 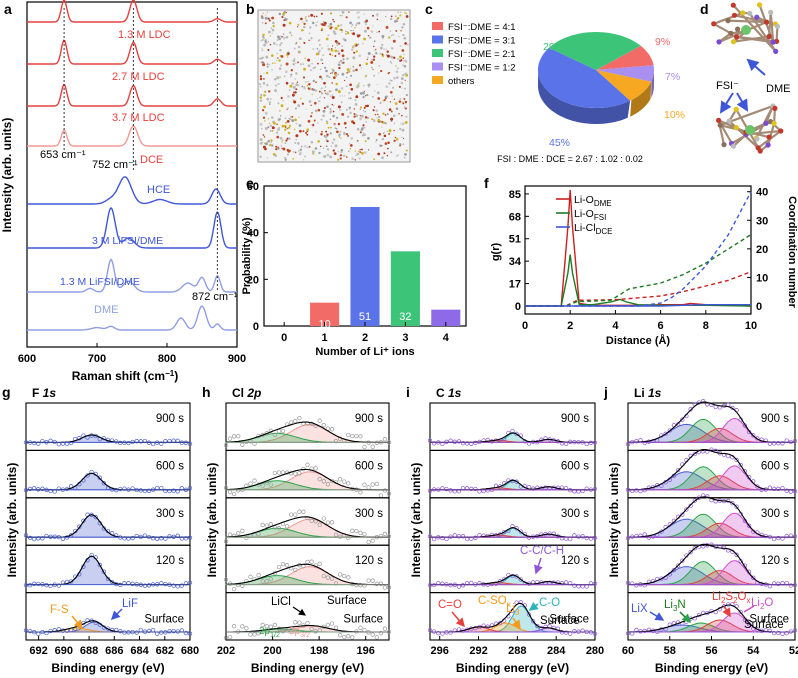 I want to click on xps-annotation: C=O, so click(x=450, y=605).